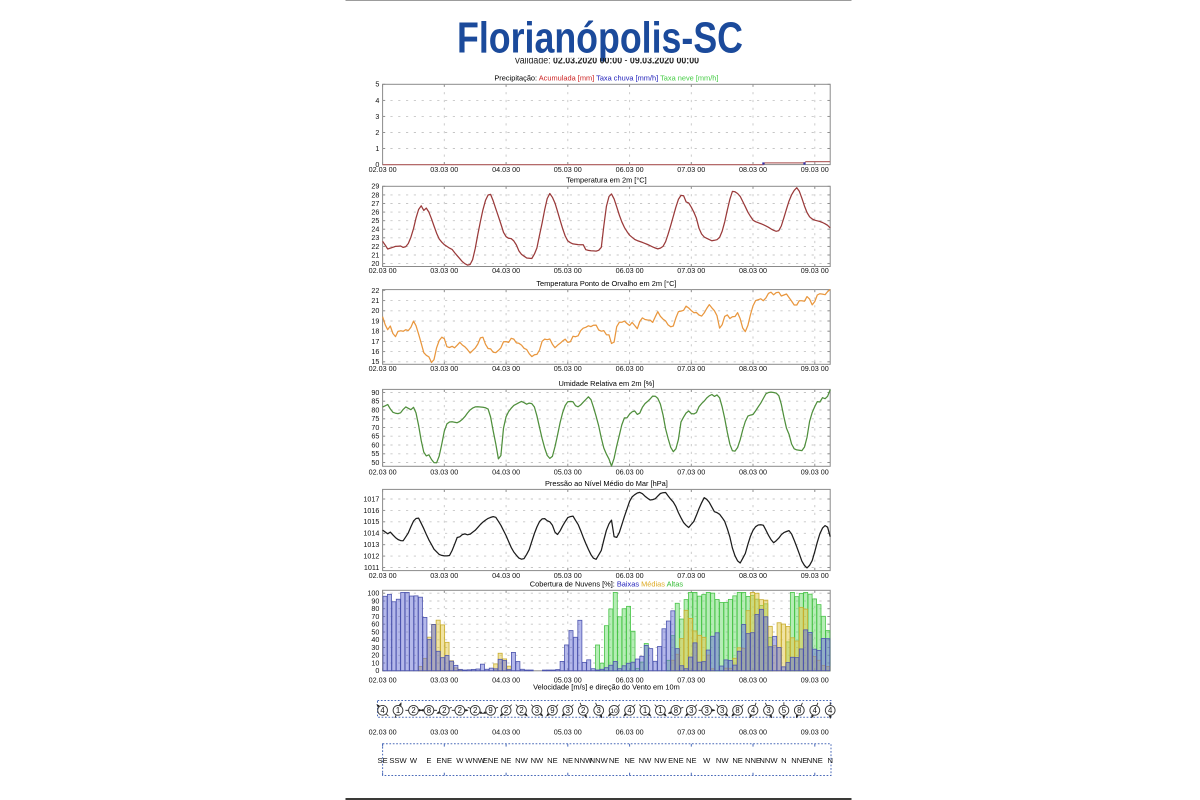 This screenshot has height=800, width=1200. What do you see at coordinates (375, 608) in the screenshot?
I see `svg-text: 80` at bounding box center [375, 608].